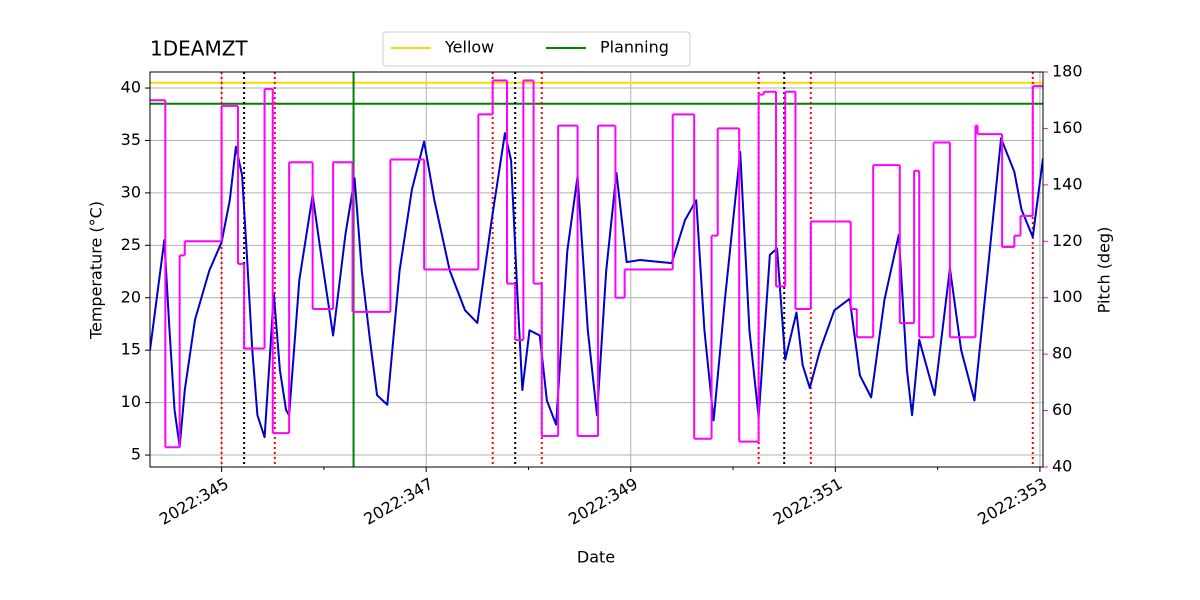 Image resolution: width=1200 pixels, height=600 pixels. What do you see at coordinates (199, 49) in the screenshot?
I see `chart-title: 1DEAMZT` at bounding box center [199, 49].